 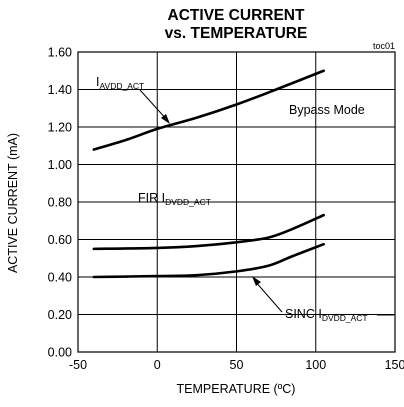 I want to click on leader-sinc, so click(x=268, y=296).